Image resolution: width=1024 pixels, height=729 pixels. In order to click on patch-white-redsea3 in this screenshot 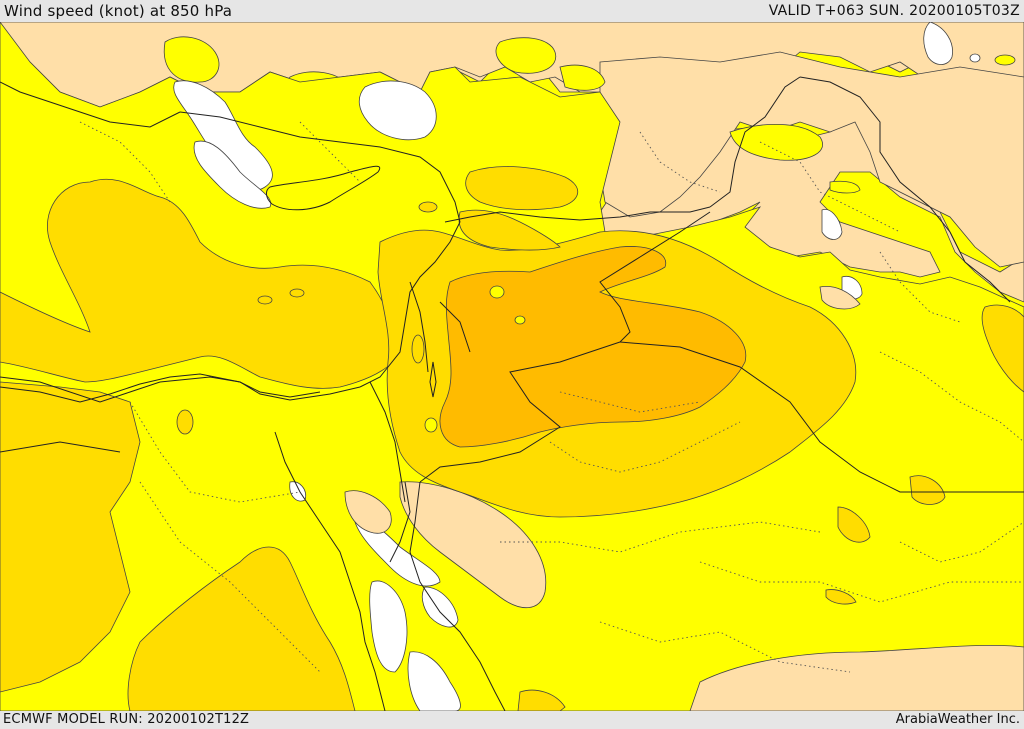, I will do `click(434, 681)`.